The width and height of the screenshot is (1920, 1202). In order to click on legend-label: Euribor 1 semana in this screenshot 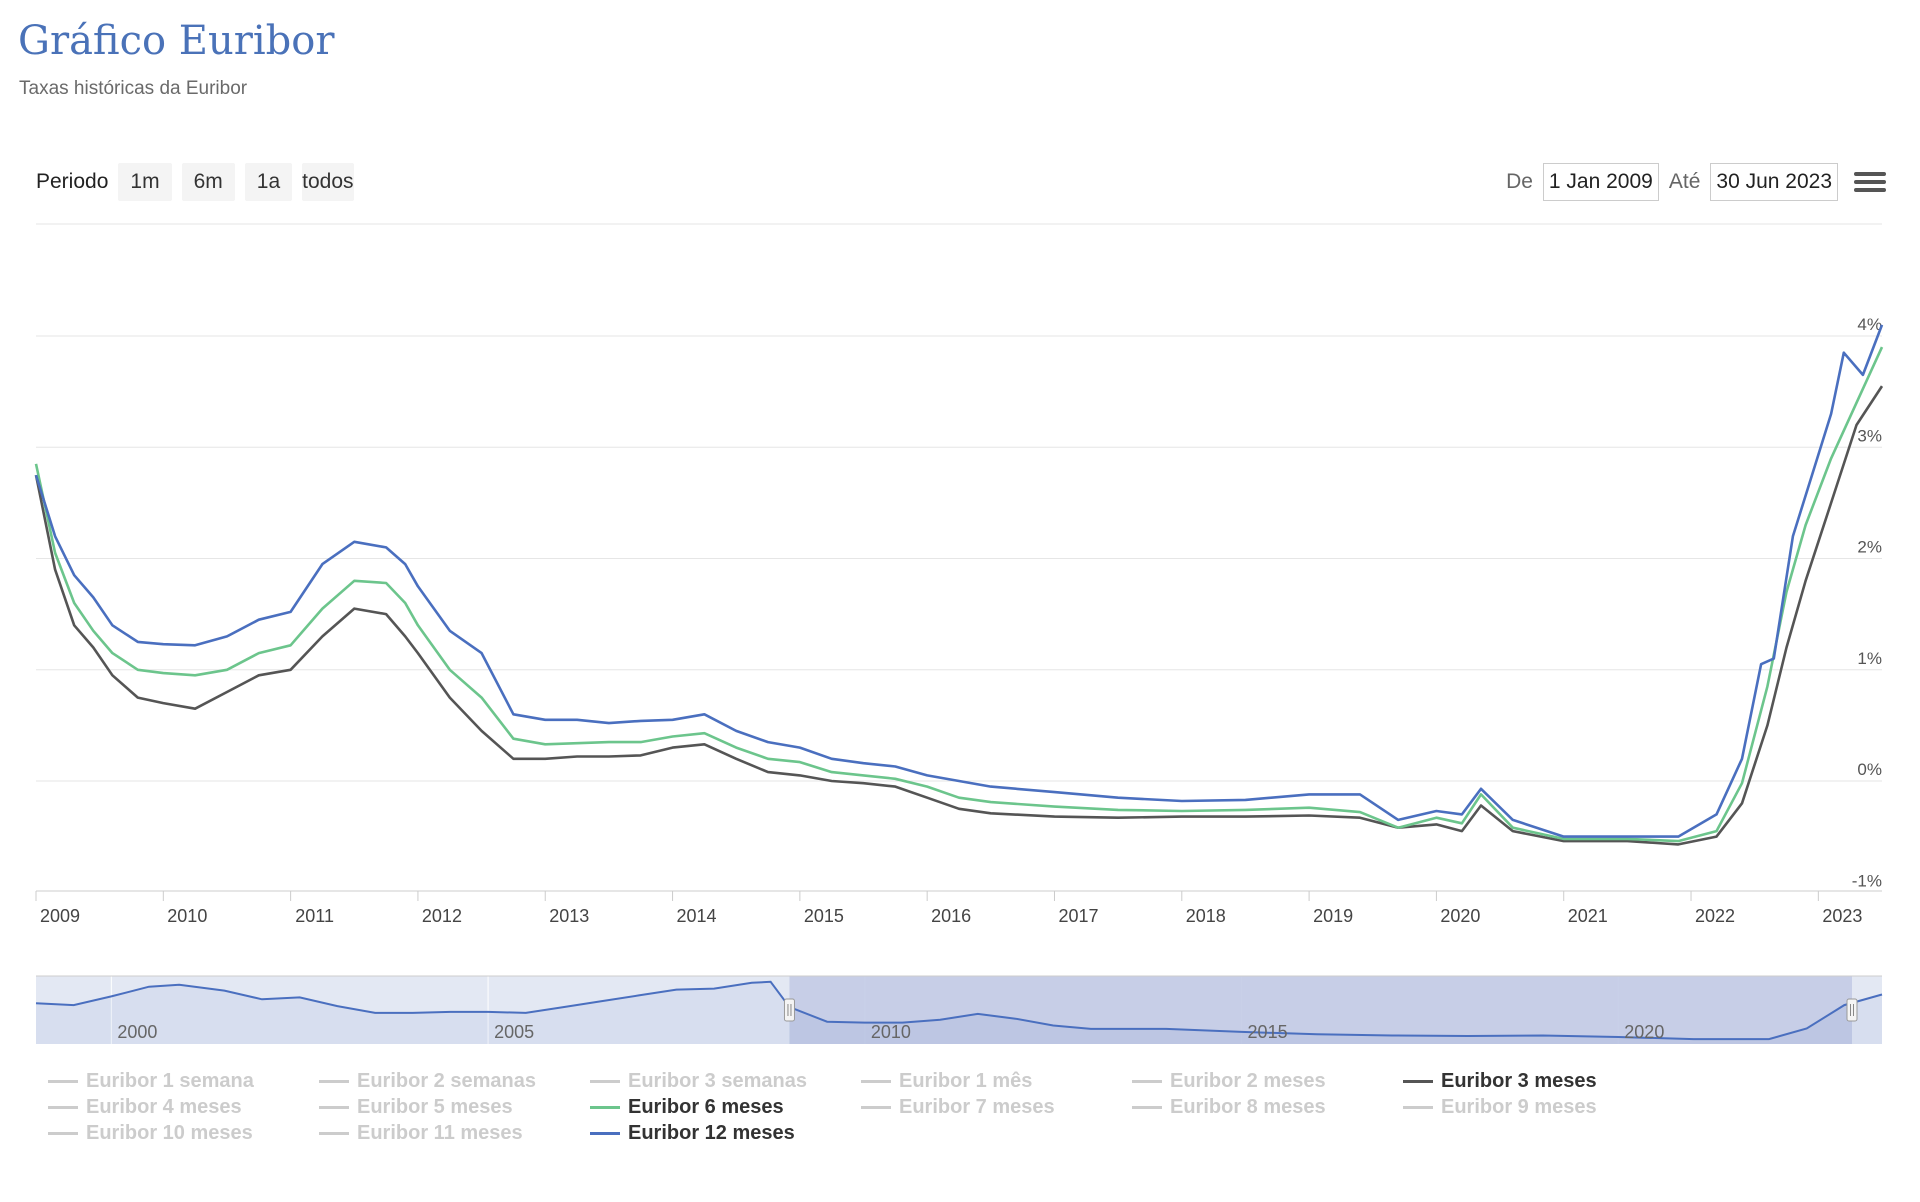, I will do `click(170, 1080)`.